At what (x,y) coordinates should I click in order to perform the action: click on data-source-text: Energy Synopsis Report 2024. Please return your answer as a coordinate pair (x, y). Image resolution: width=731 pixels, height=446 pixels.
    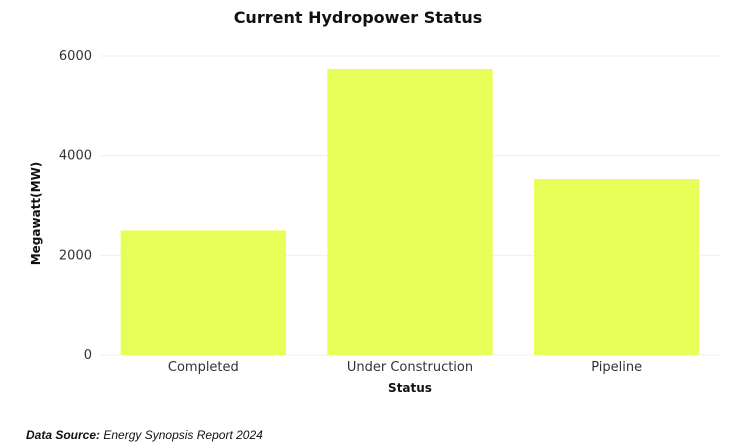
    Looking at the image, I should click on (183, 435).